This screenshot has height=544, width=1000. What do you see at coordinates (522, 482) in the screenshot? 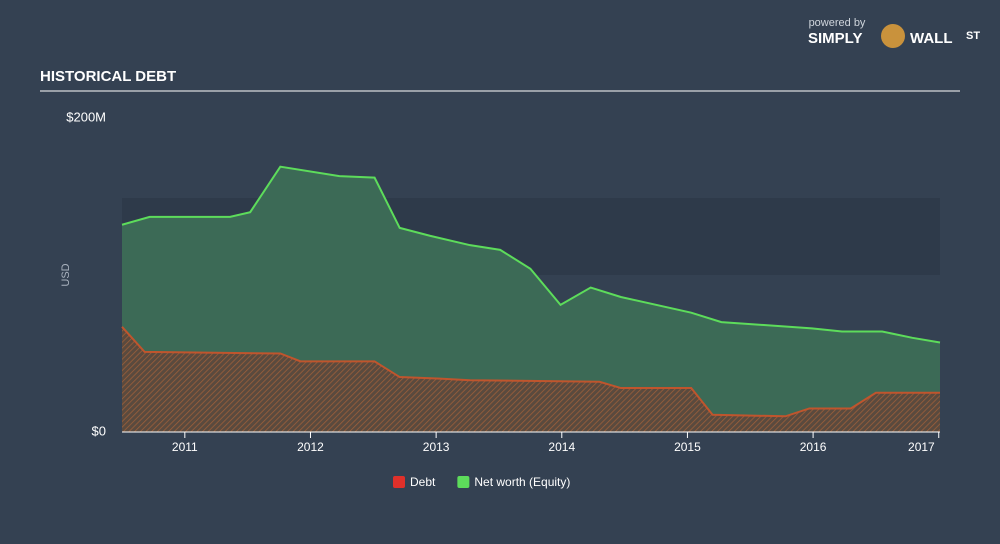
I see `legend-label: Net worth (Equity)` at bounding box center [522, 482].